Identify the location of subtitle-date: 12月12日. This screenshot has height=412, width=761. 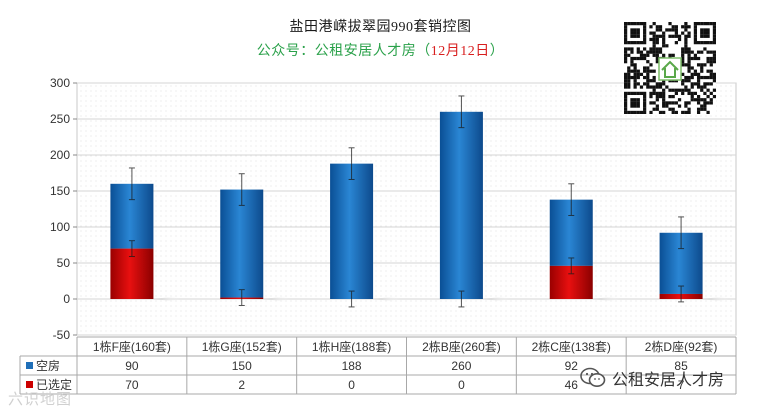
(460, 51).